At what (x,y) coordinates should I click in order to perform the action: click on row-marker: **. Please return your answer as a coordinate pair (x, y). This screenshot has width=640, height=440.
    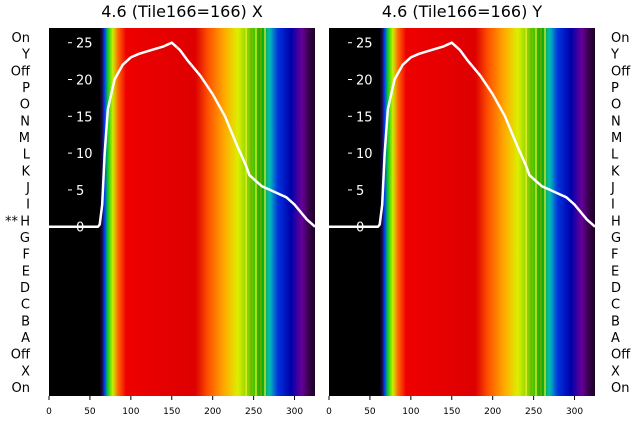
    Looking at the image, I should click on (12, 221).